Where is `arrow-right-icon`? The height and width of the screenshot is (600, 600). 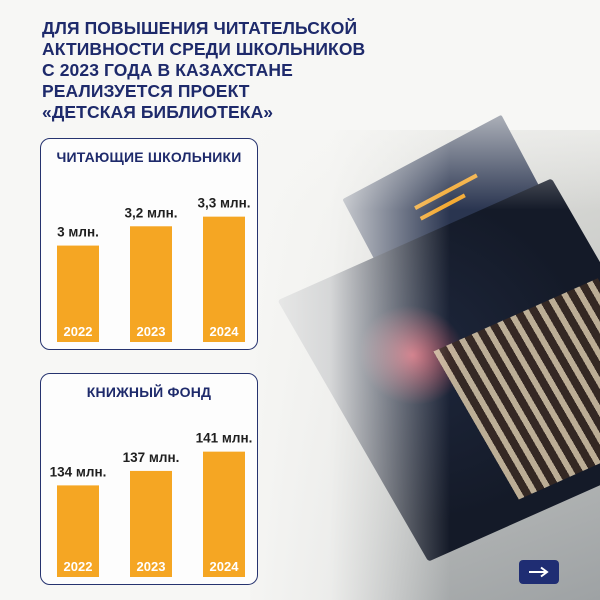 arrow-right-icon is located at coordinates (539, 572).